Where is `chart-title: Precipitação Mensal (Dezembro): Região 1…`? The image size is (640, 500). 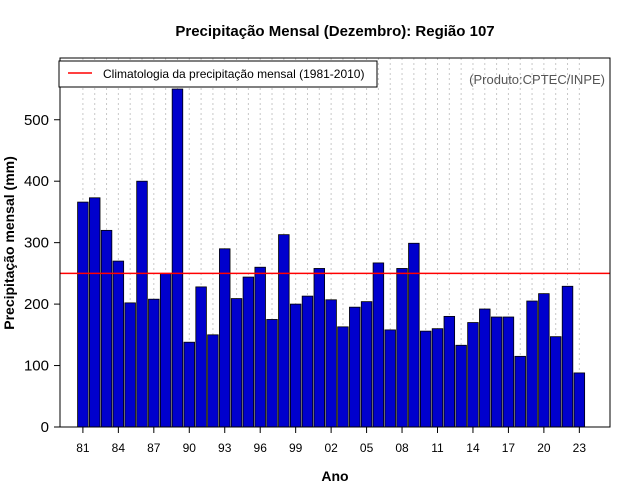
chart-title: Precipitação Mensal (Dezembro): Região 1… is located at coordinates (334, 31).